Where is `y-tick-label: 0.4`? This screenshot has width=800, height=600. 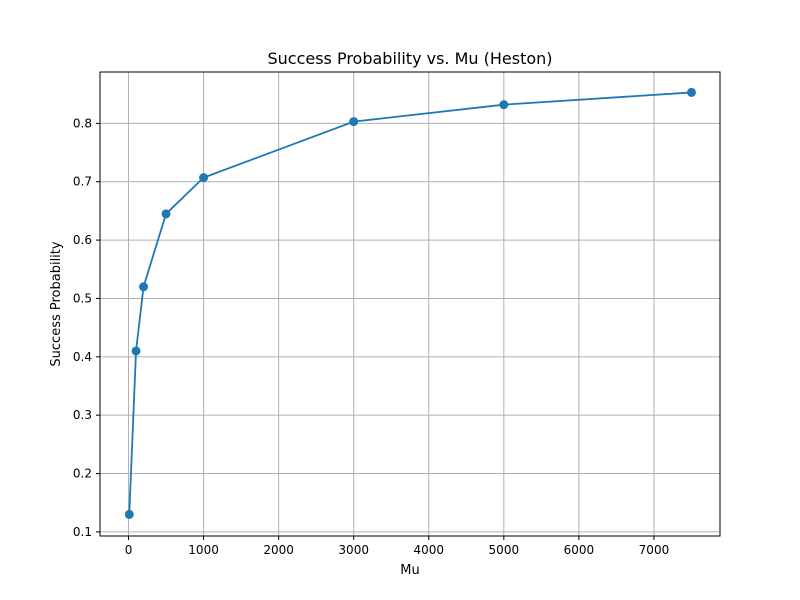
y-tick-label: 0.4 is located at coordinates (82, 357).